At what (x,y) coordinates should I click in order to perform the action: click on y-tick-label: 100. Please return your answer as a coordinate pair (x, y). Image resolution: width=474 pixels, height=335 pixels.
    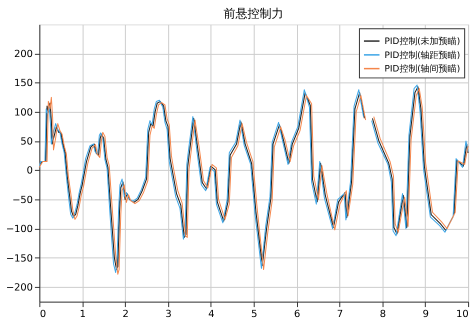
    Looking at the image, I should click on (23, 112).